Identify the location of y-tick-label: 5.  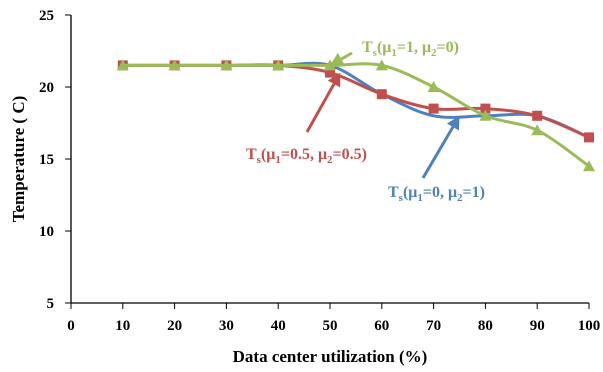
(51, 304).